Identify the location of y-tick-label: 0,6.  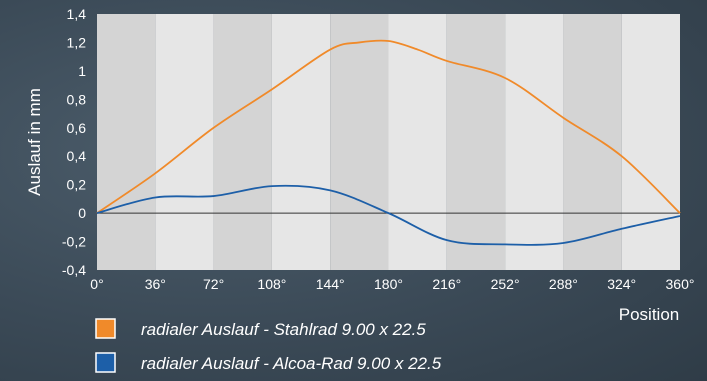
(77, 128).